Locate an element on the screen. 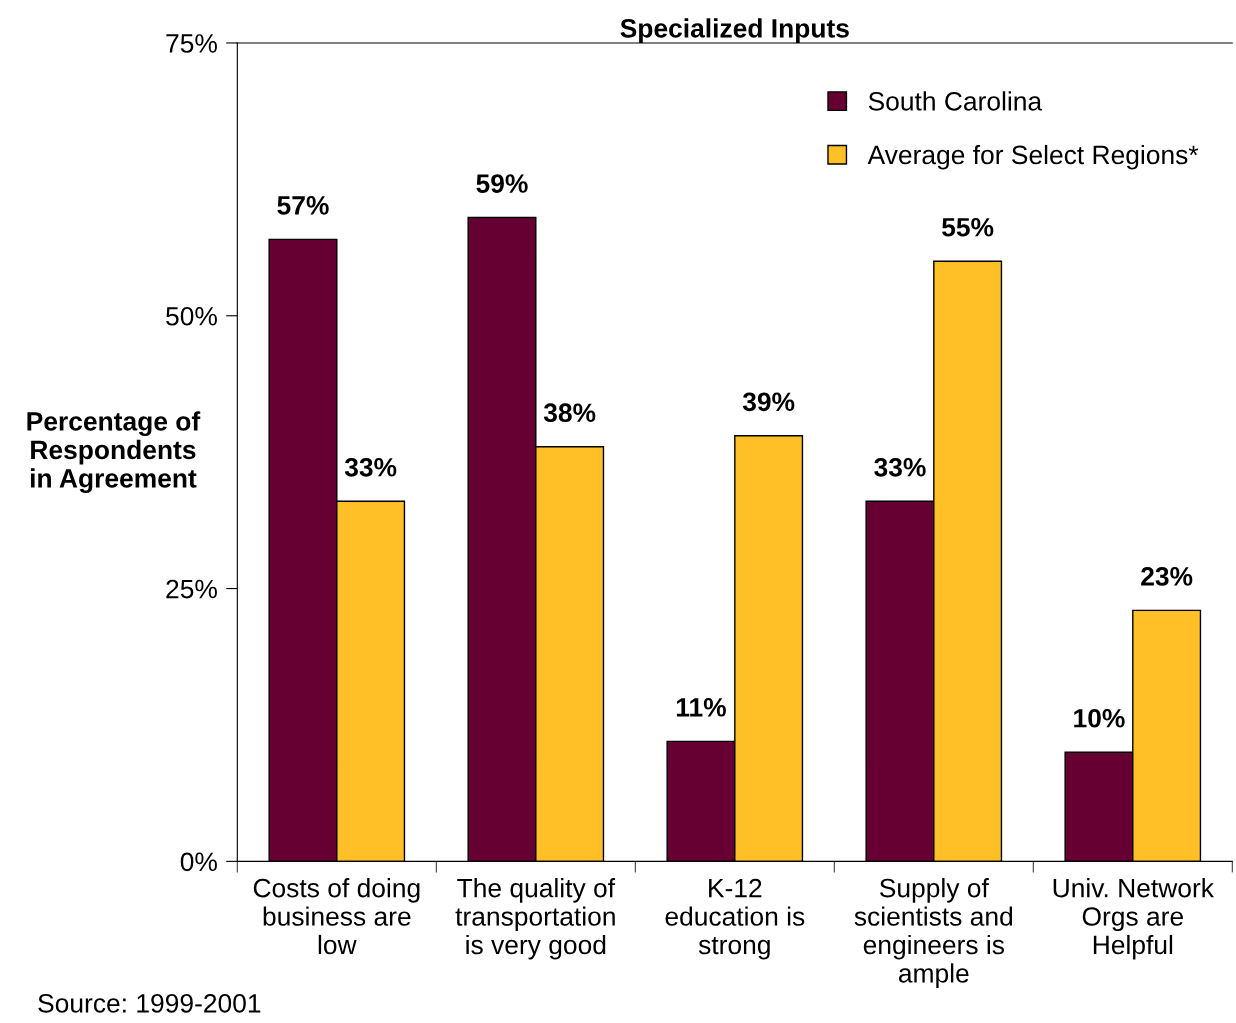  legend-label: South Carolina is located at coordinates (955, 101).